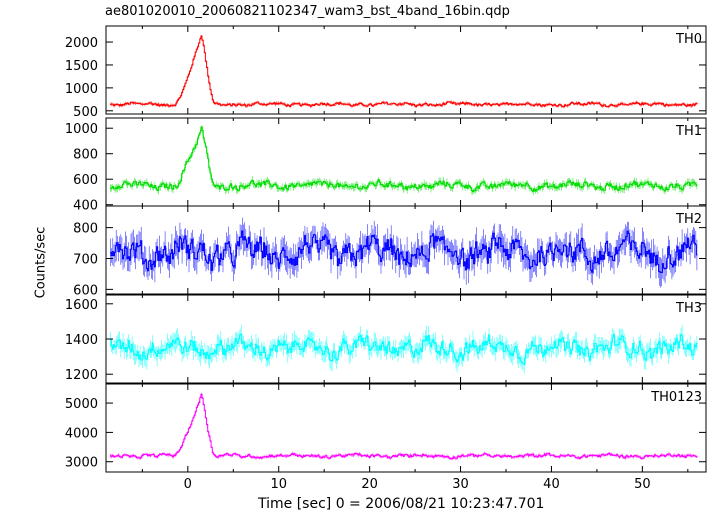 The image size is (717, 516). I want to click on panel-frame-TH1, so click(406, 162).